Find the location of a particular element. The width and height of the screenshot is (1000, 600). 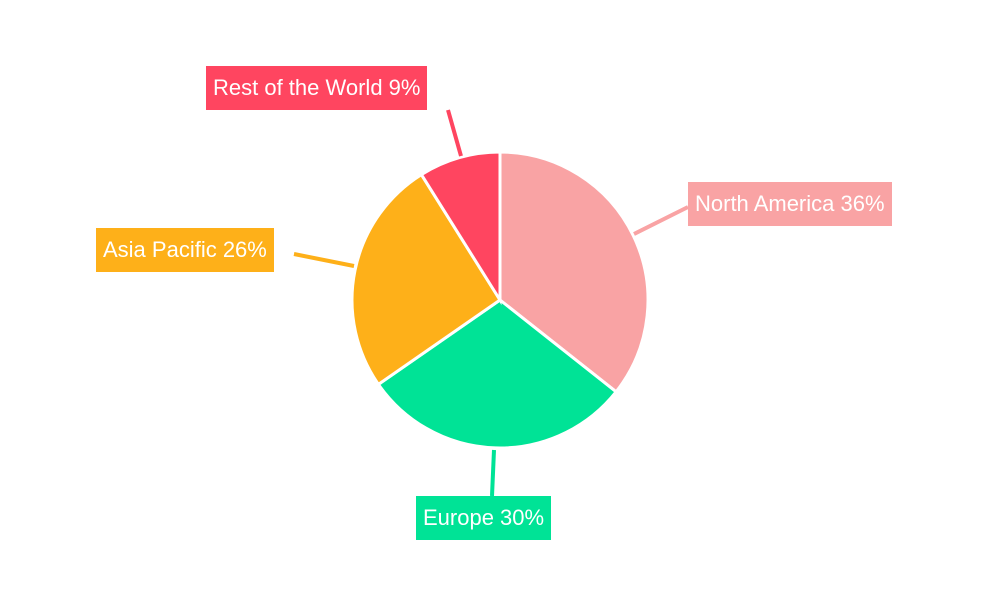

leader-line-europe is located at coordinates (493, 473).